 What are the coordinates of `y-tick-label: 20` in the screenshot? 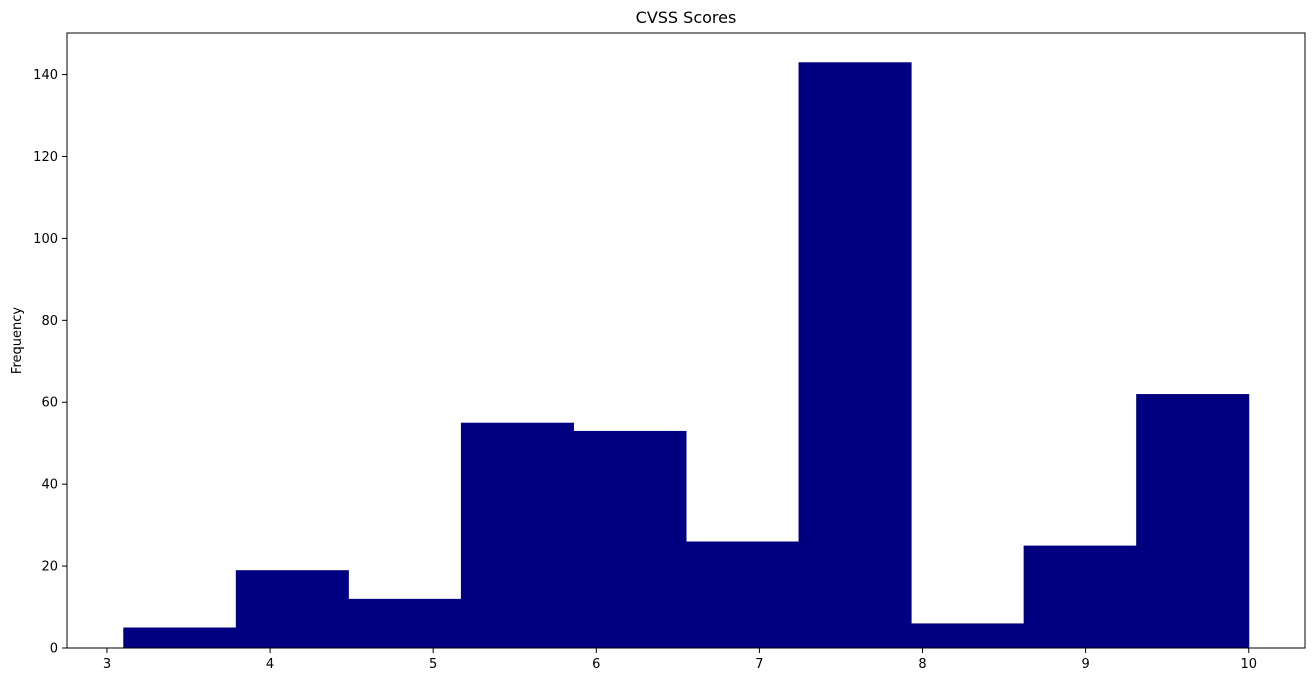 It's located at (49, 567).